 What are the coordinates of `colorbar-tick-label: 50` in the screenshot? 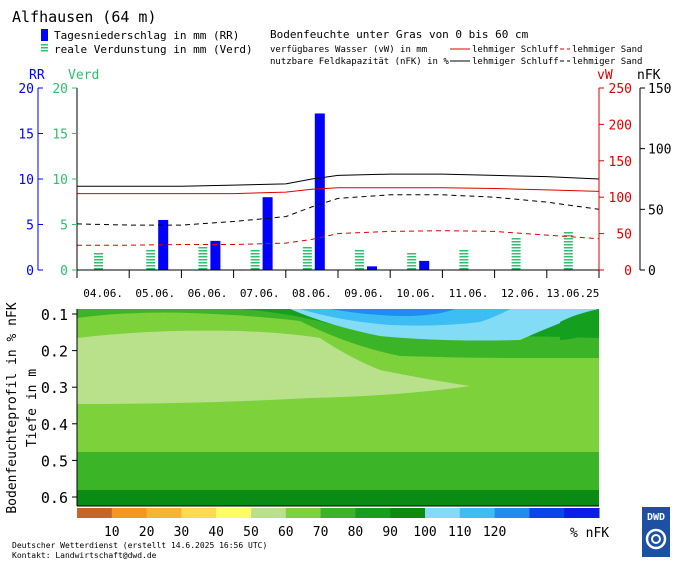 It's located at (251, 532).